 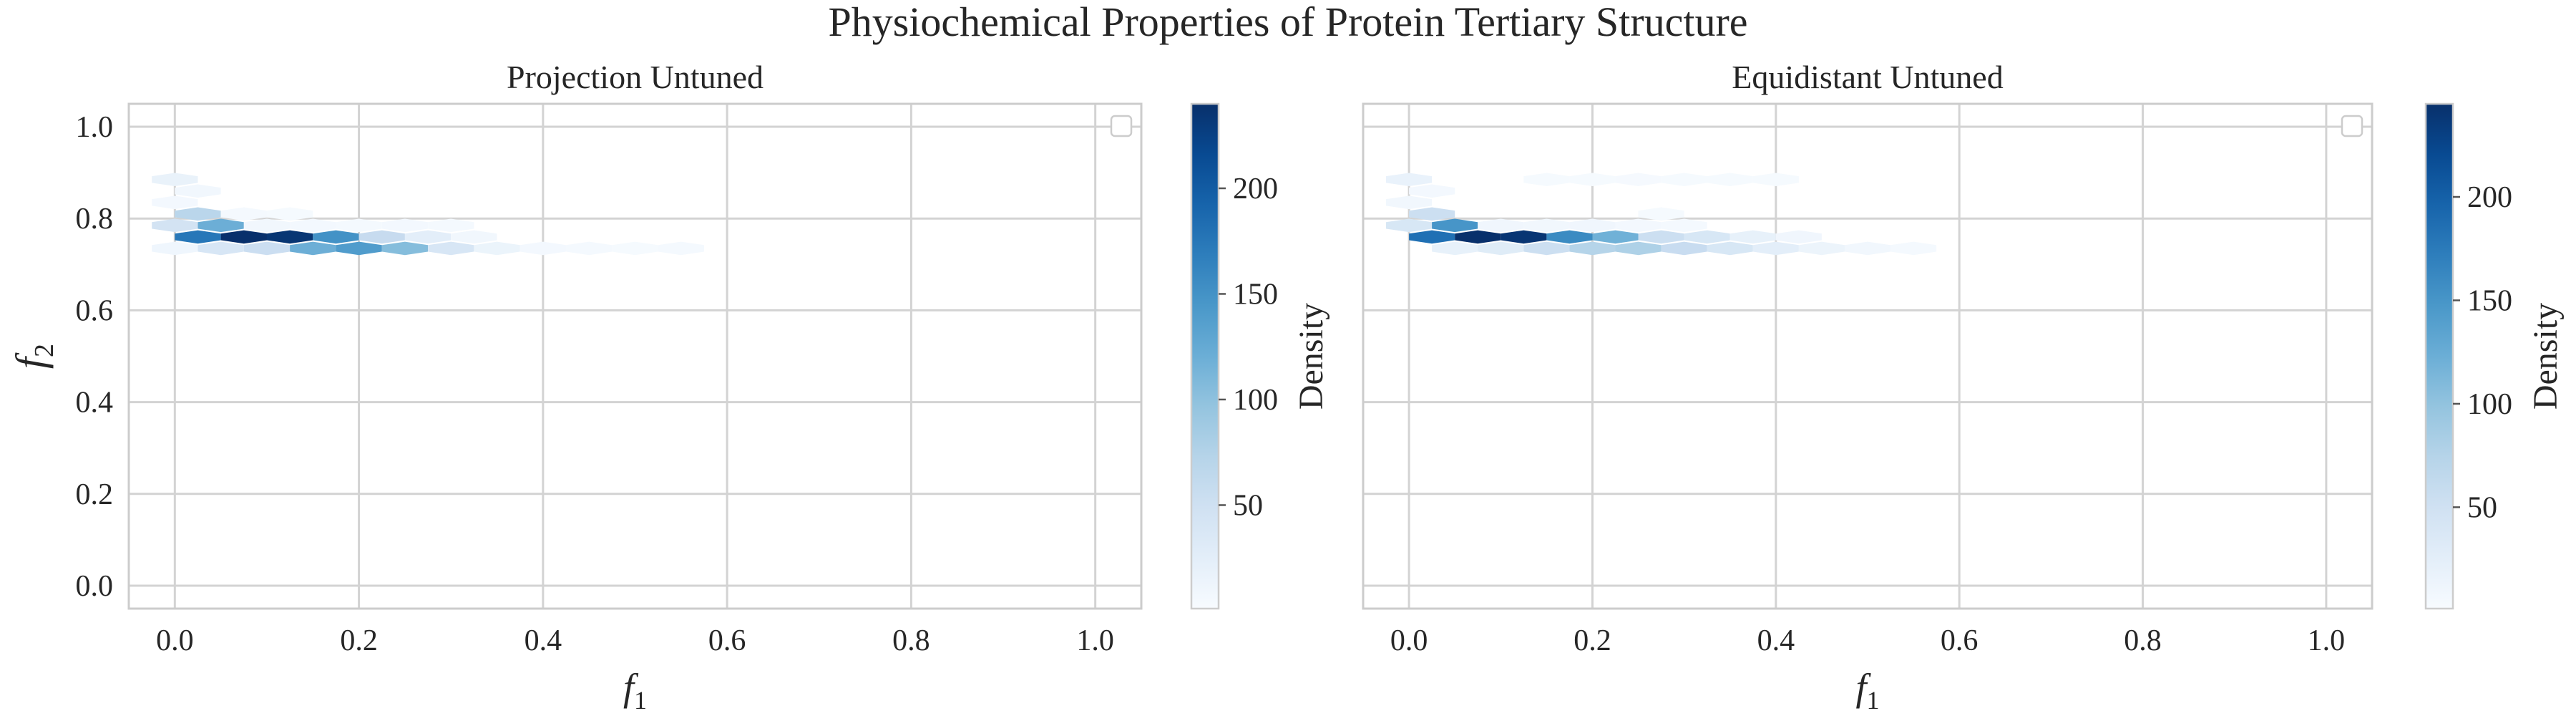 I want to click on y-tick-label: 0.8, so click(x=95, y=219).